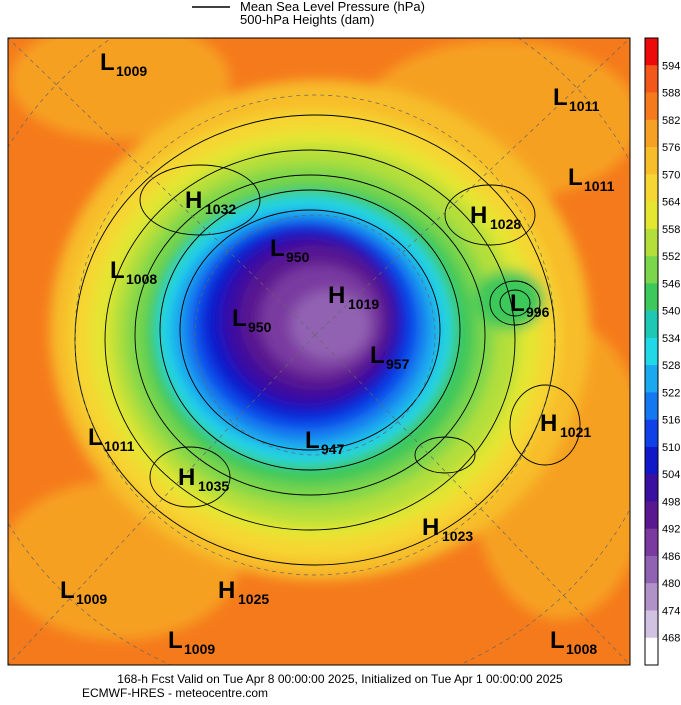  What do you see at coordinates (671, 611) in the screenshot?
I see `colorbar-label: 474` at bounding box center [671, 611].